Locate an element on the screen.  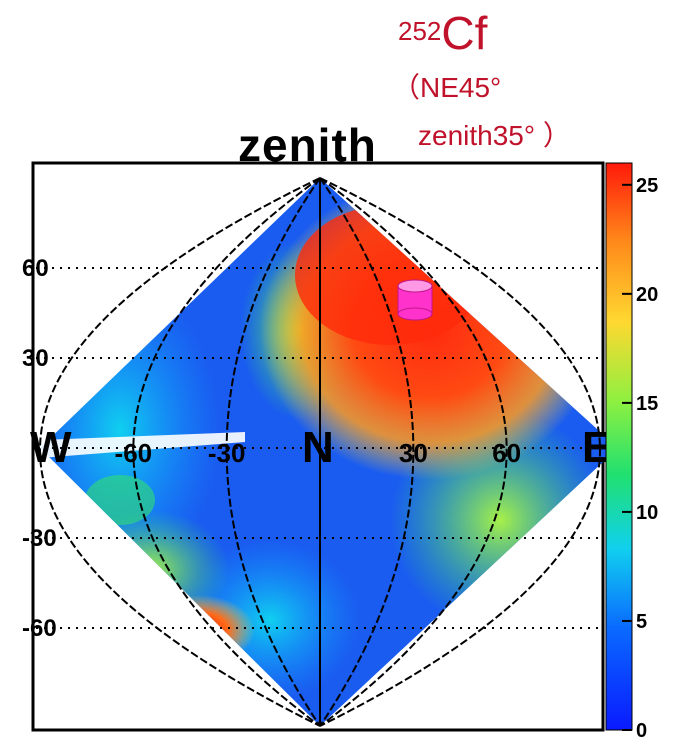
y-tick-label: 30 is located at coordinates (35, 358).